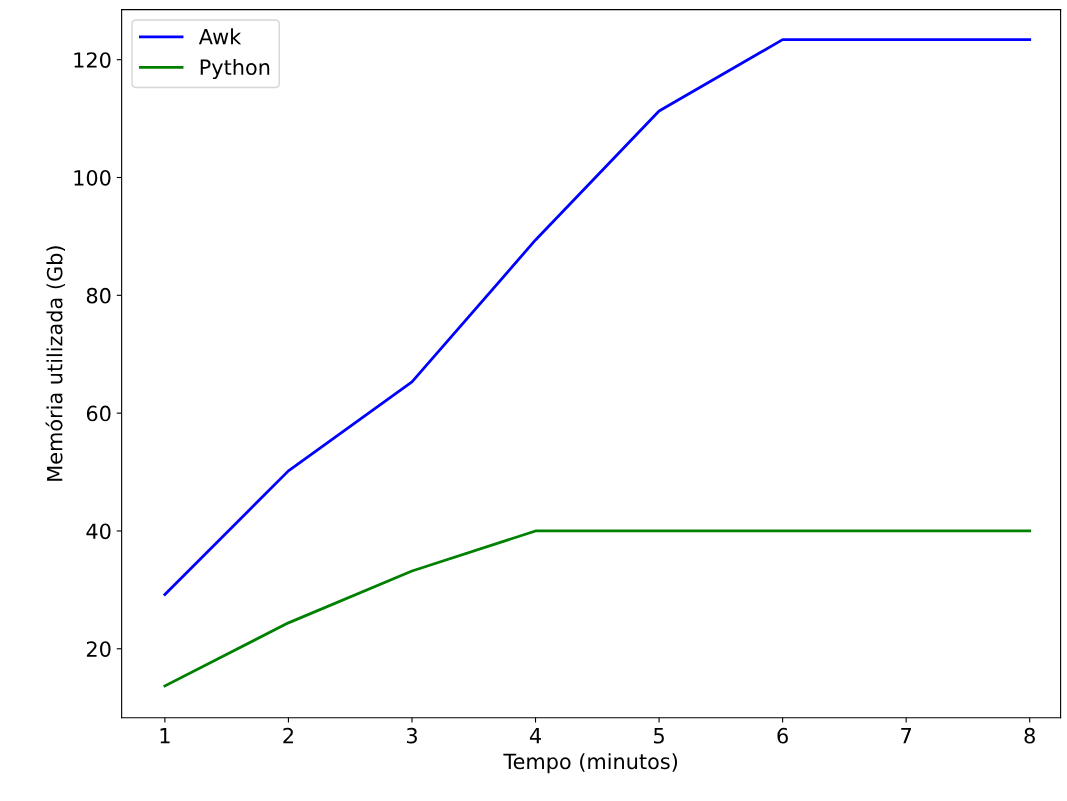 The image size is (1067, 801). I want to click on y-tick-label: 60, so click(98, 413).